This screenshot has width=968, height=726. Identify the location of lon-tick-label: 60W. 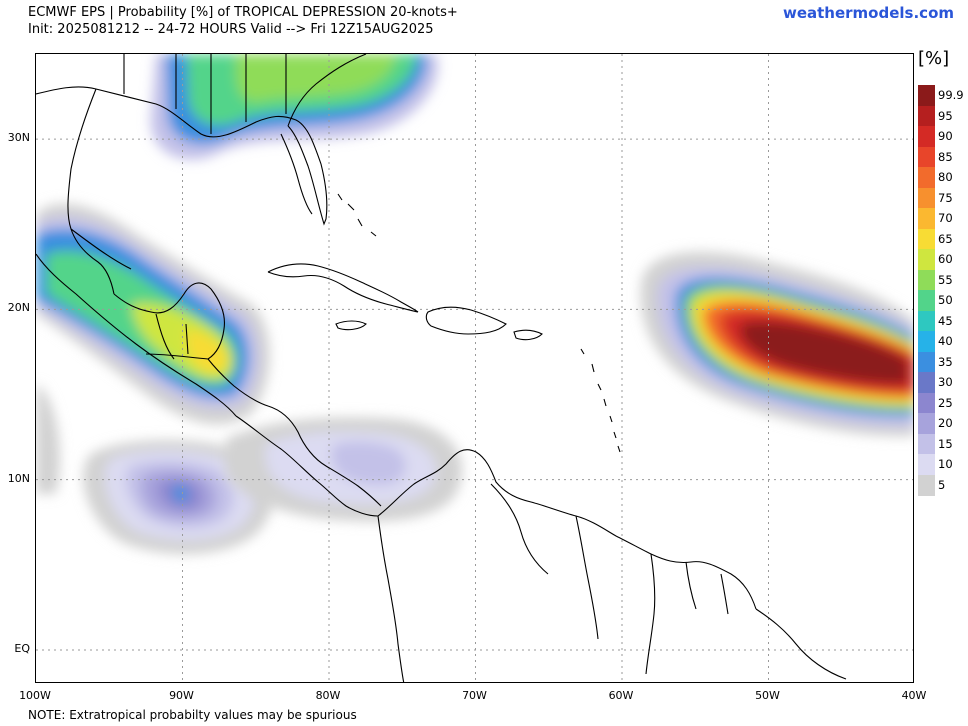
(621, 695).